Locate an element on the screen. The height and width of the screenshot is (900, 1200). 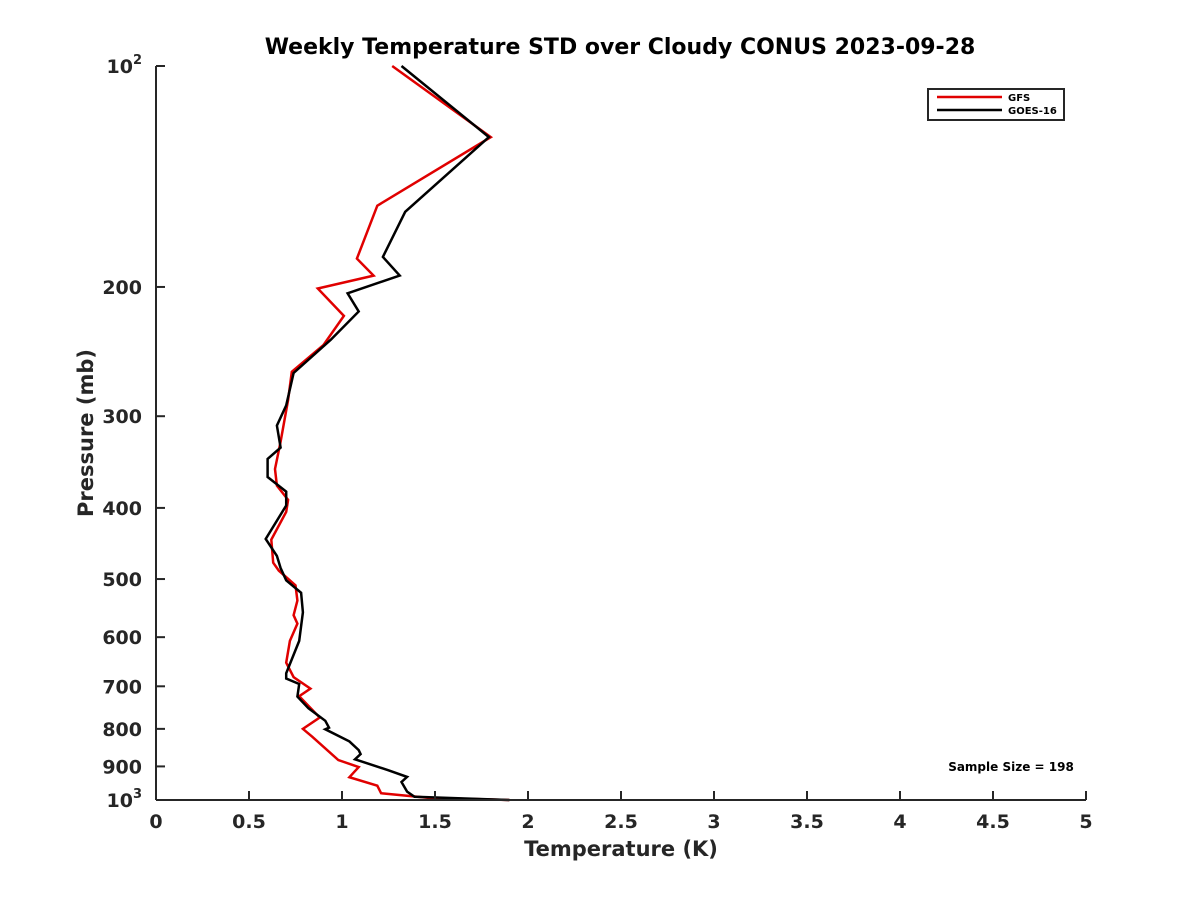
y-ticks: 10² 200 300 400 500 600 700 800 900 10³ is located at coordinates (133, 432).